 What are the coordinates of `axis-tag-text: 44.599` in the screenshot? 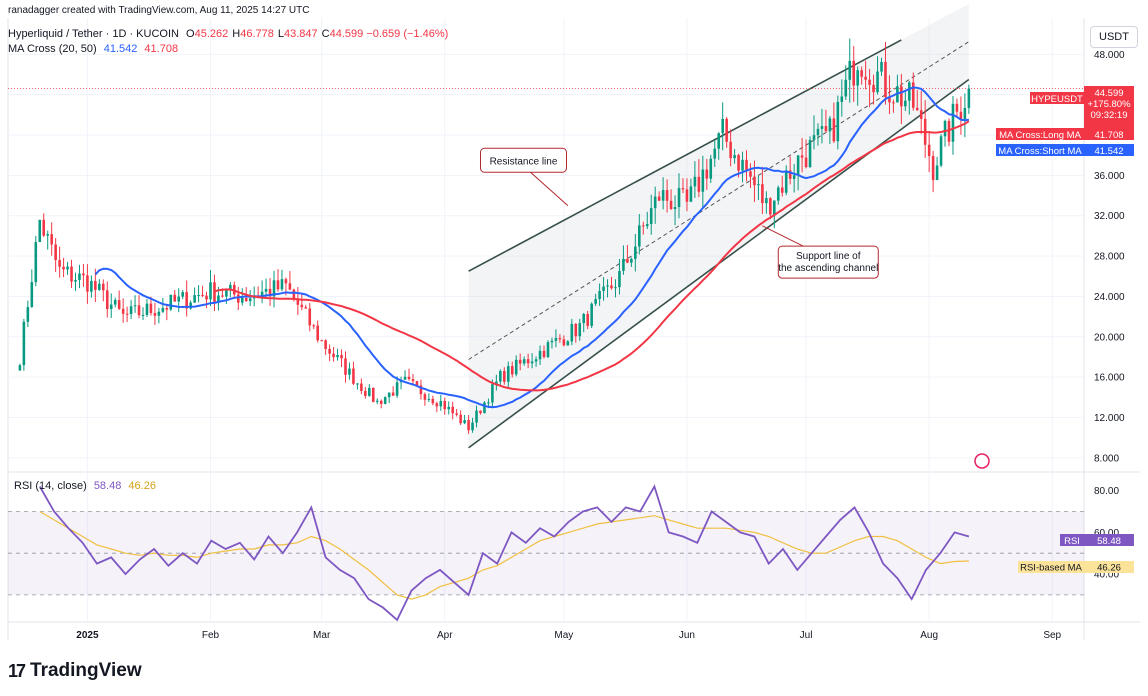 It's located at (1108, 93).